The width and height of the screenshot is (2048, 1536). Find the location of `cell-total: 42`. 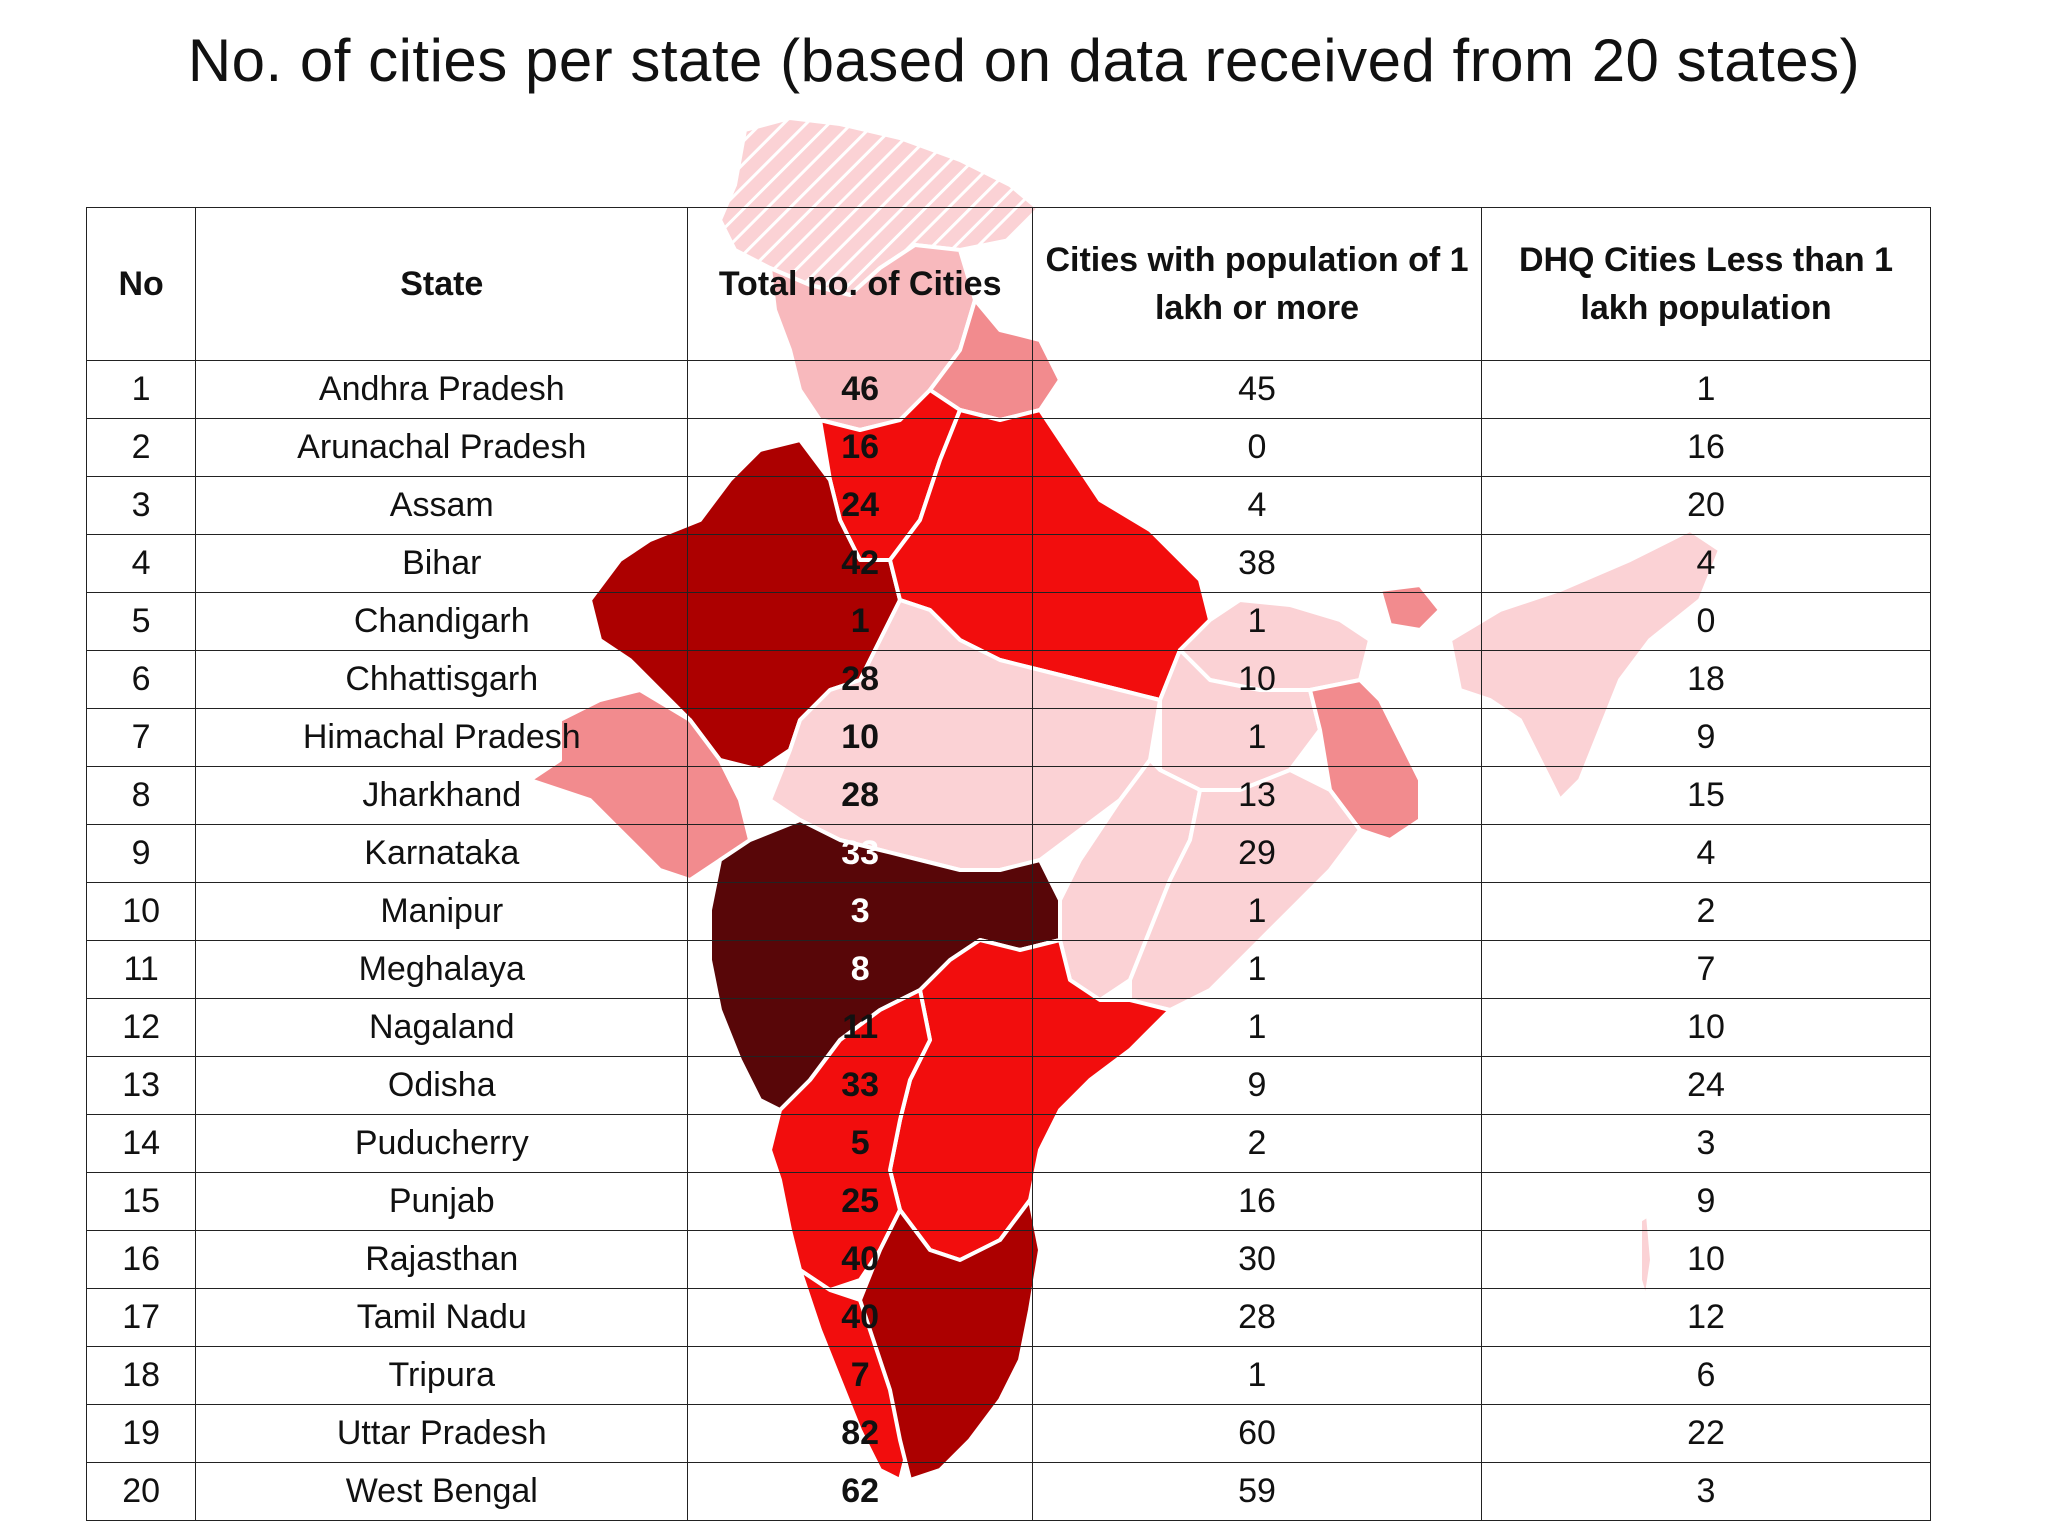

cell-total: 42 is located at coordinates (860, 563).